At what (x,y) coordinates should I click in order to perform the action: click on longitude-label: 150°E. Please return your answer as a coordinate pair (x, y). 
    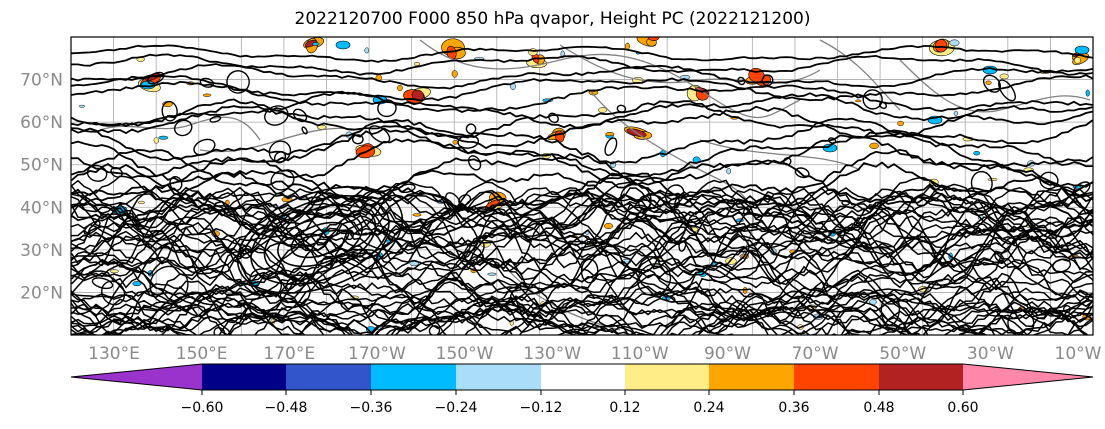
    Looking at the image, I should click on (202, 354).